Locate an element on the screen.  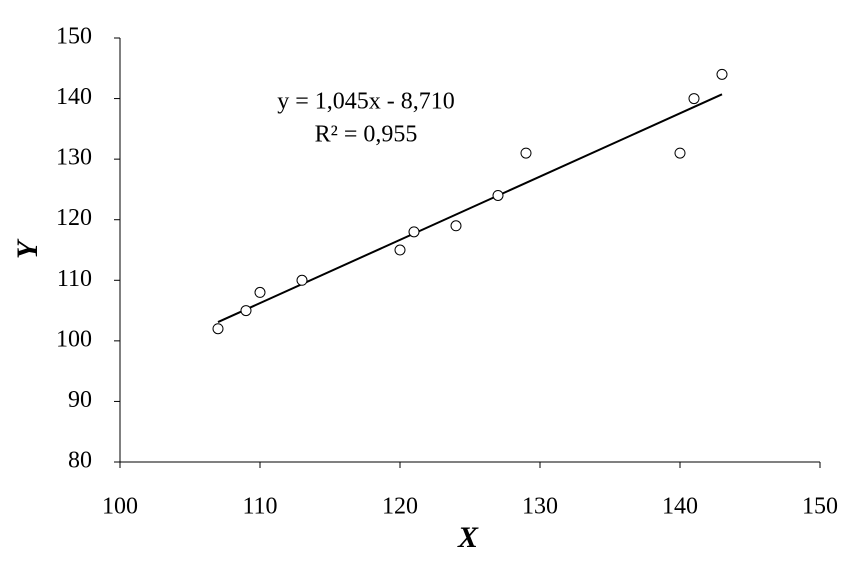
equation: y = 1,045x - 8,710 is located at coordinates (366, 102).